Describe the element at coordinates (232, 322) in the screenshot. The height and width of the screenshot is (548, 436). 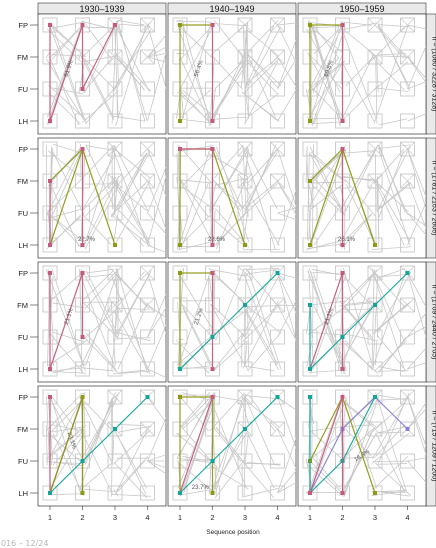
I see `facet-panel: 21.2%` at that location.